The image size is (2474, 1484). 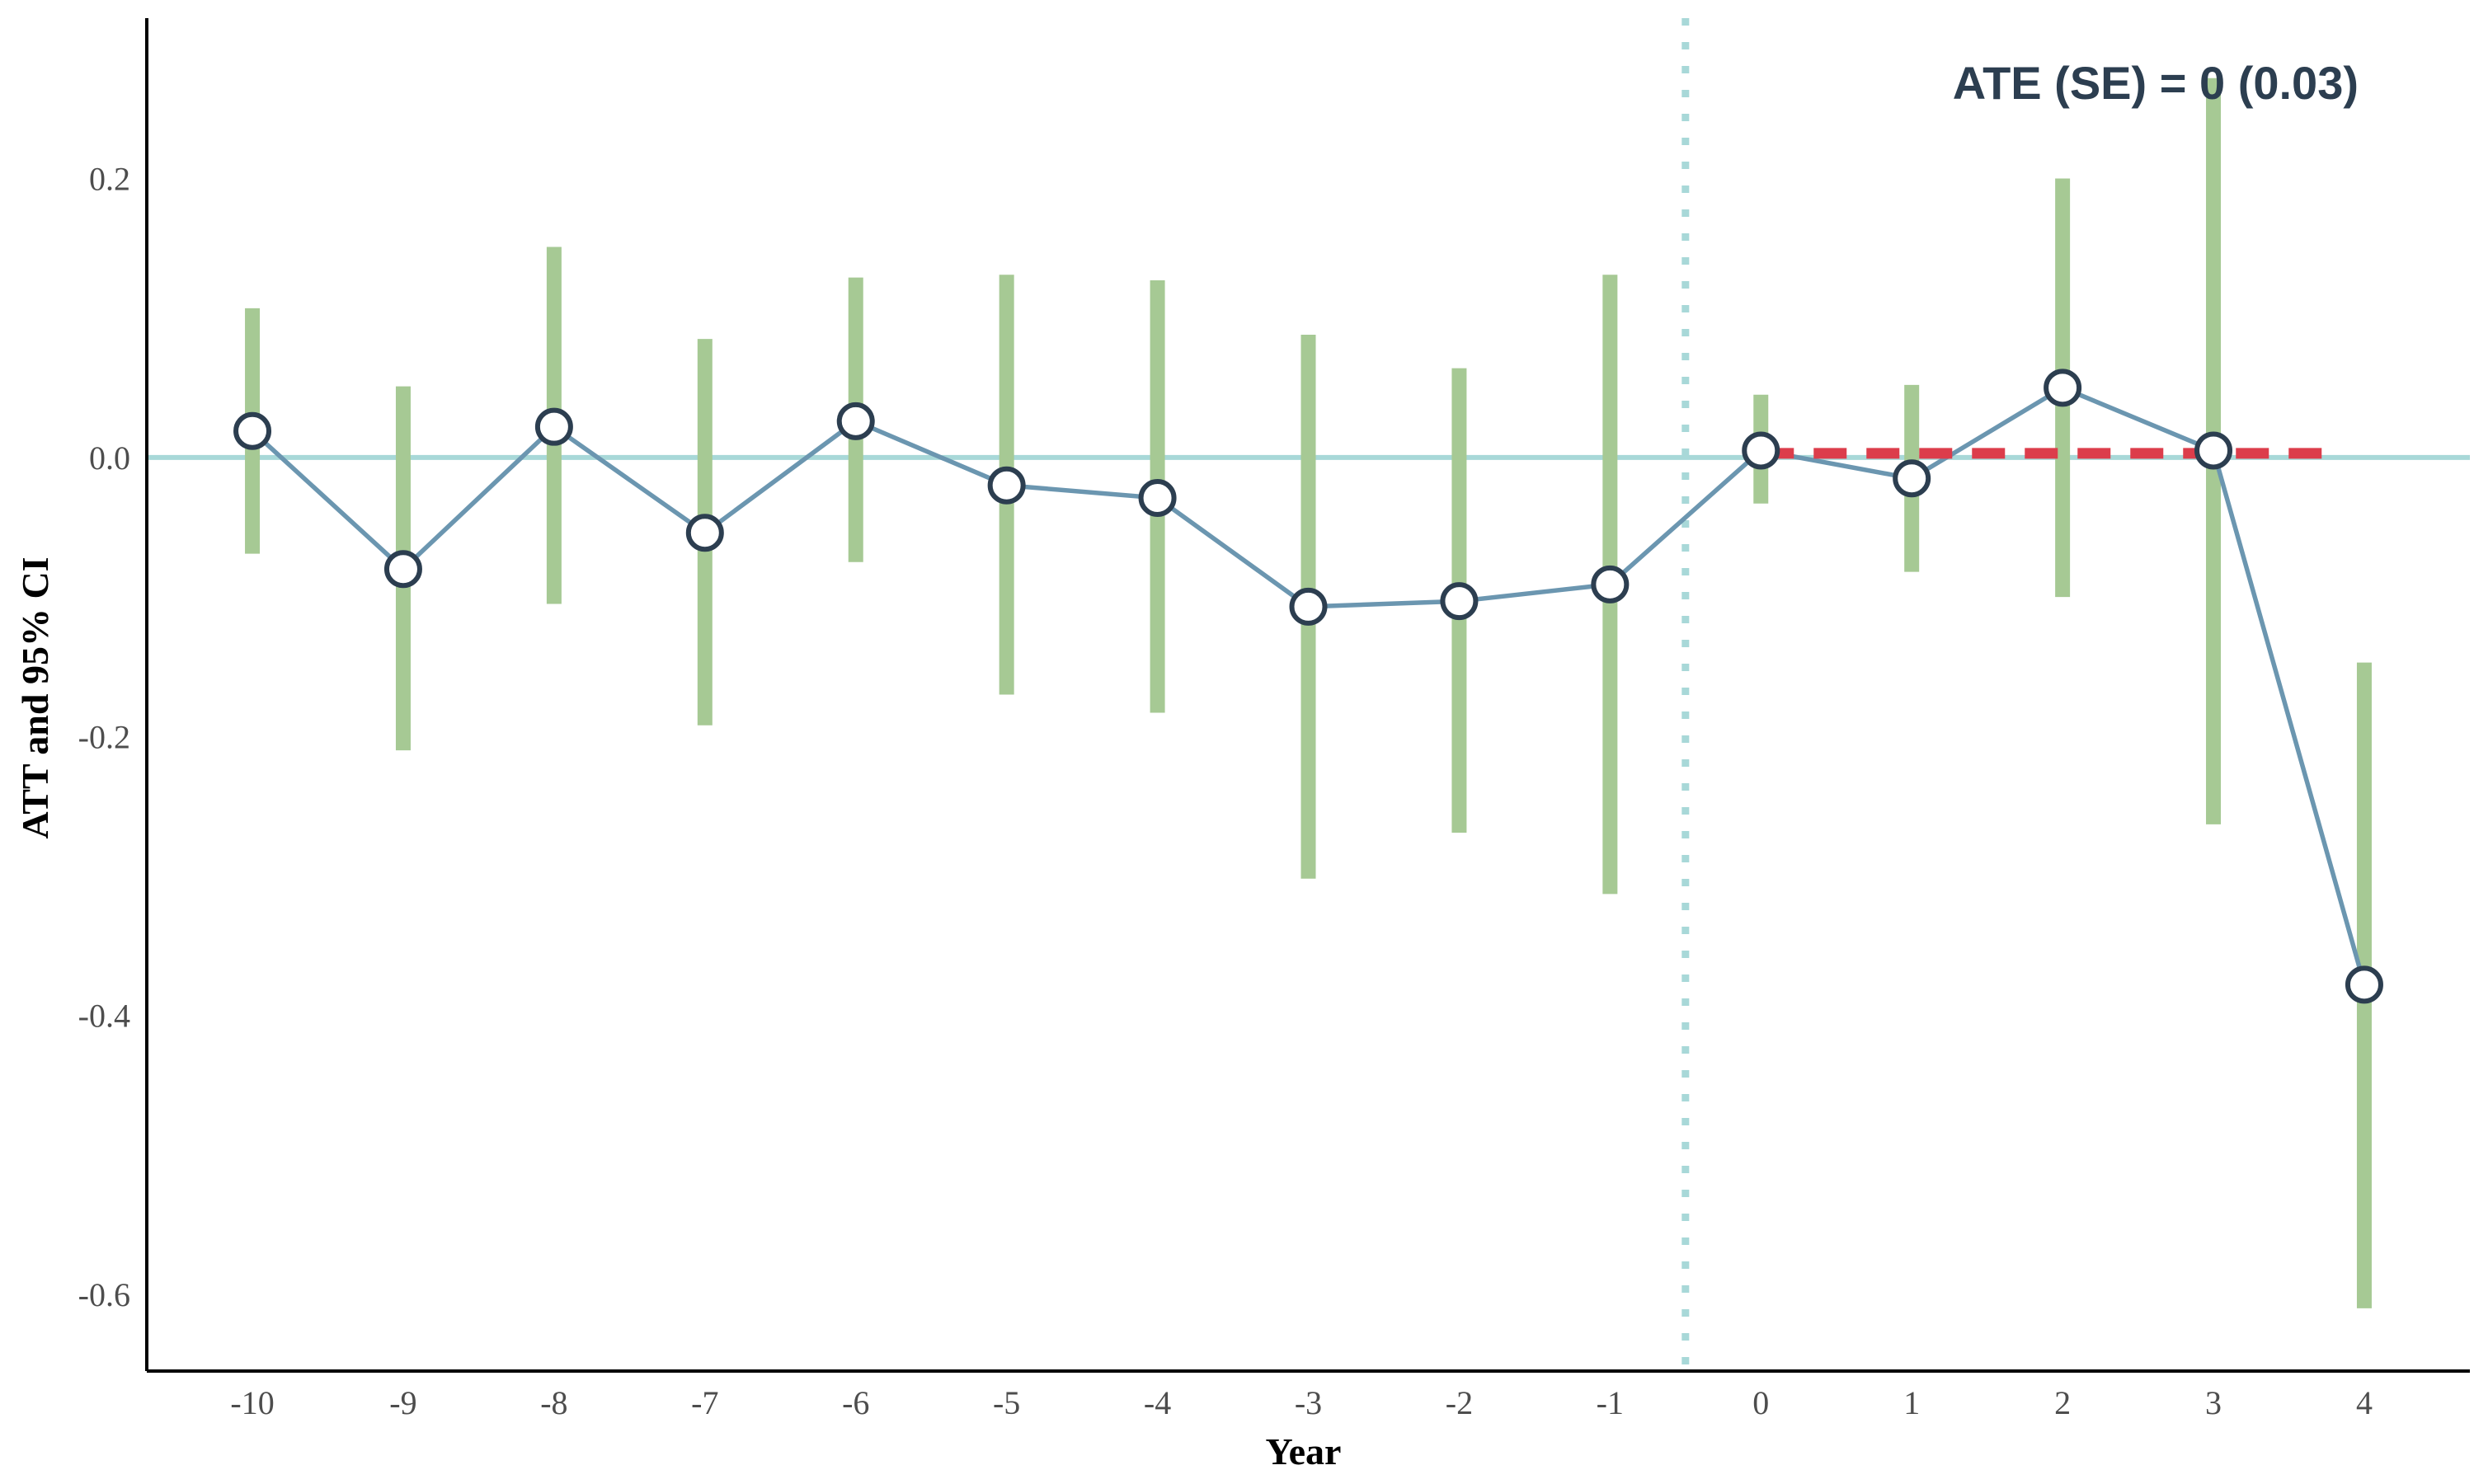 What do you see at coordinates (1610, 1402) in the screenshot?
I see `x-tick-label: -1` at bounding box center [1610, 1402].